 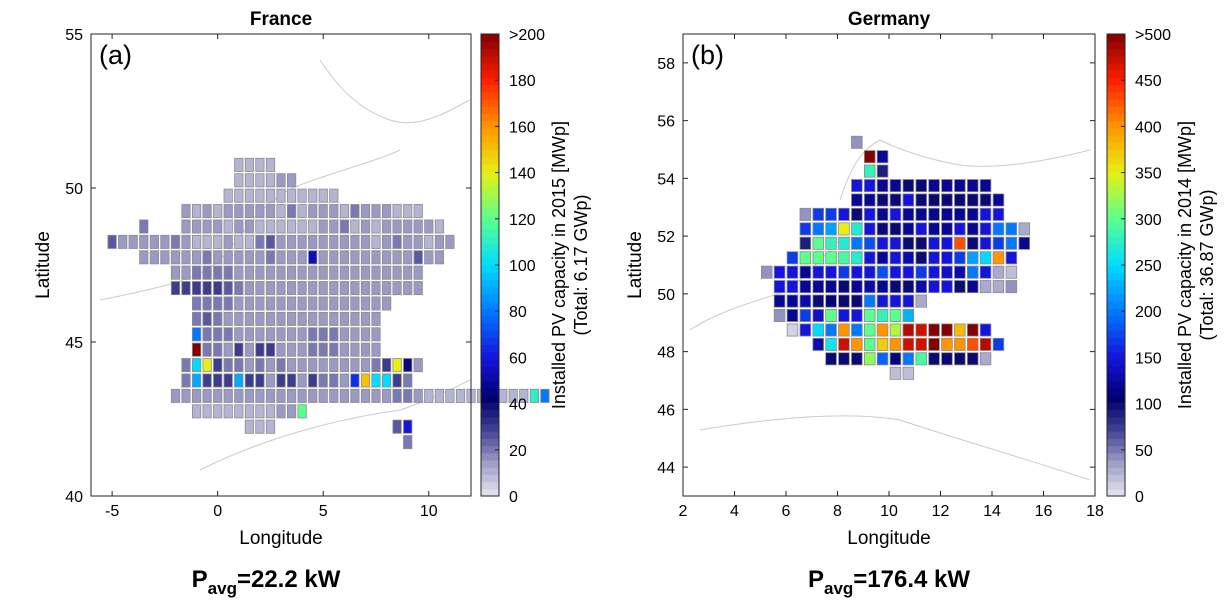 I want to click on colorbar-tick-label: 350, so click(x=1148, y=174).